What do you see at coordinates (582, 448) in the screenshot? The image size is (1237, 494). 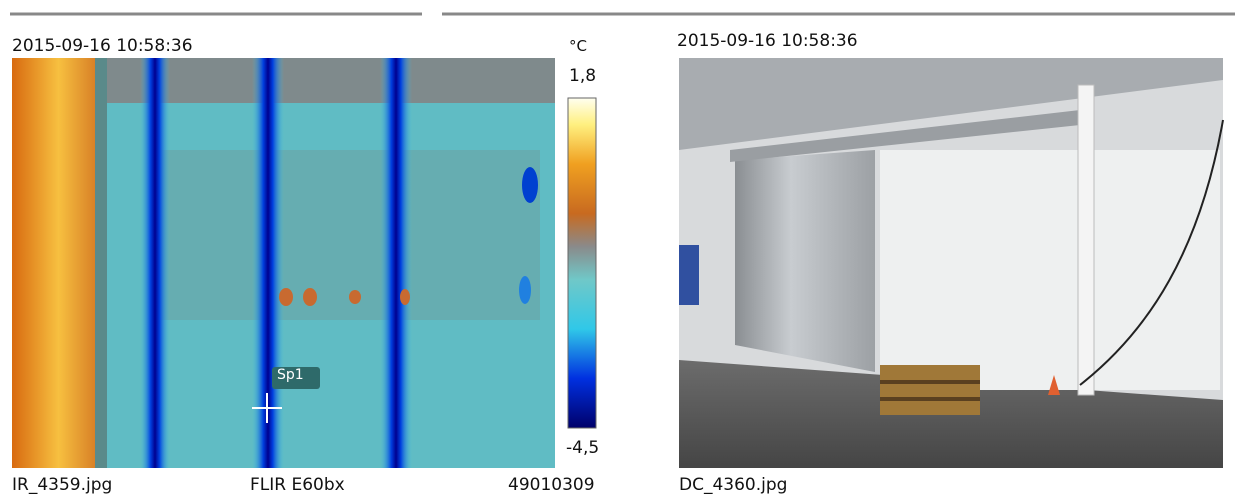 I see `scale-min: -4,5` at bounding box center [582, 448].